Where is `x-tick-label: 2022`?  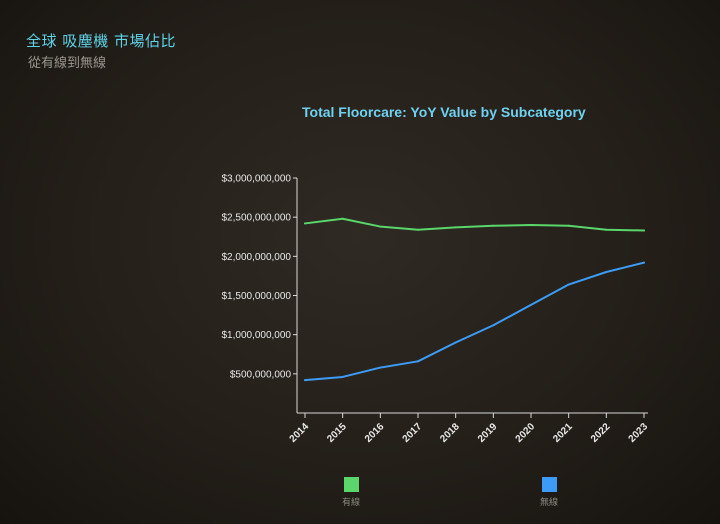 x-tick-label: 2022 is located at coordinates (601, 433).